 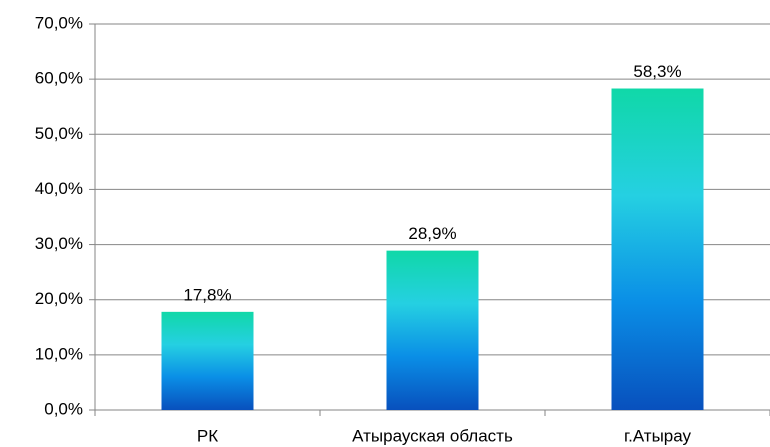 What do you see at coordinates (657, 71) in the screenshot?
I see `data-label: 58,3%` at bounding box center [657, 71].